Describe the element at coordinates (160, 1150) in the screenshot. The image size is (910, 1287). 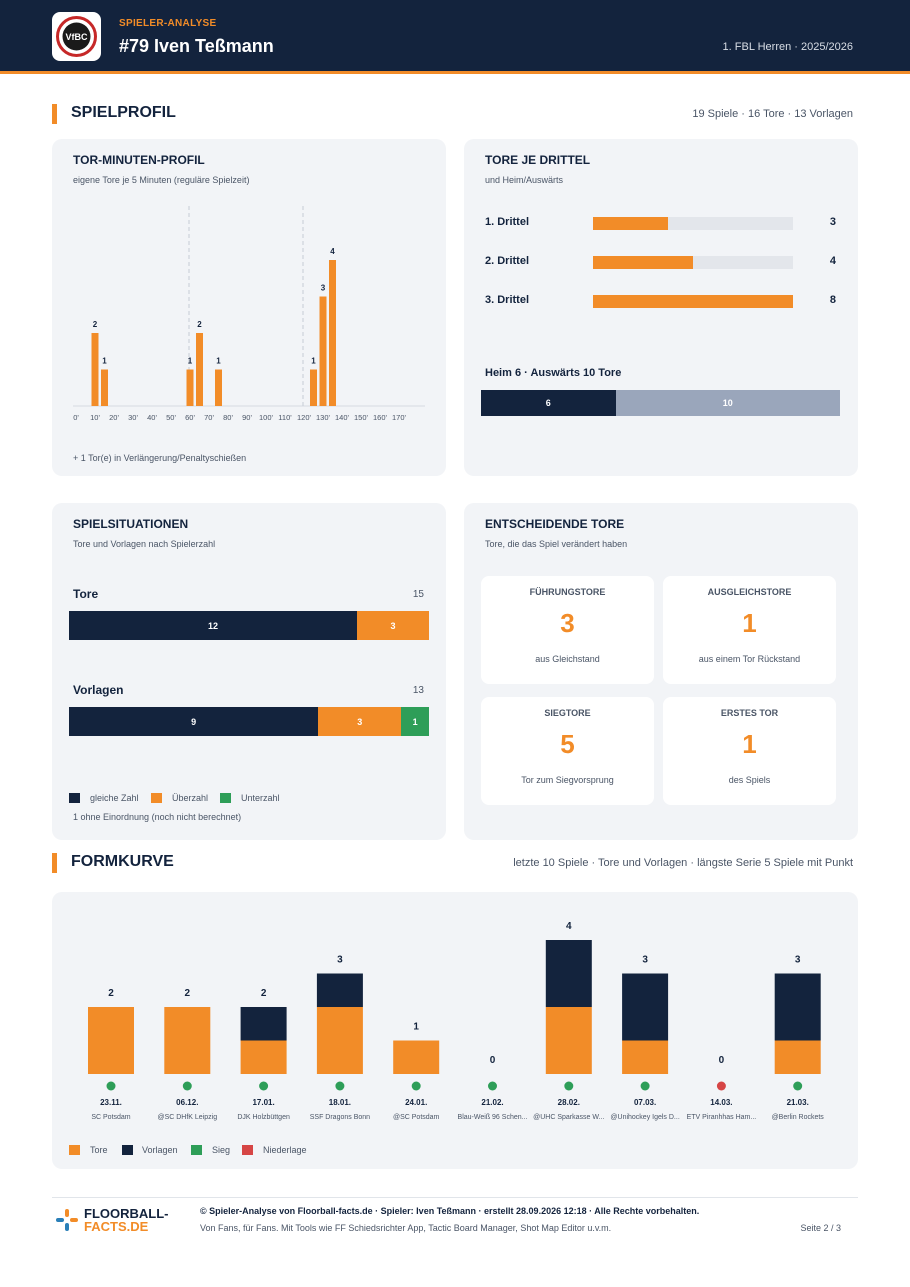
I see `legend-label-vorlagen: Vorlagen` at that location.